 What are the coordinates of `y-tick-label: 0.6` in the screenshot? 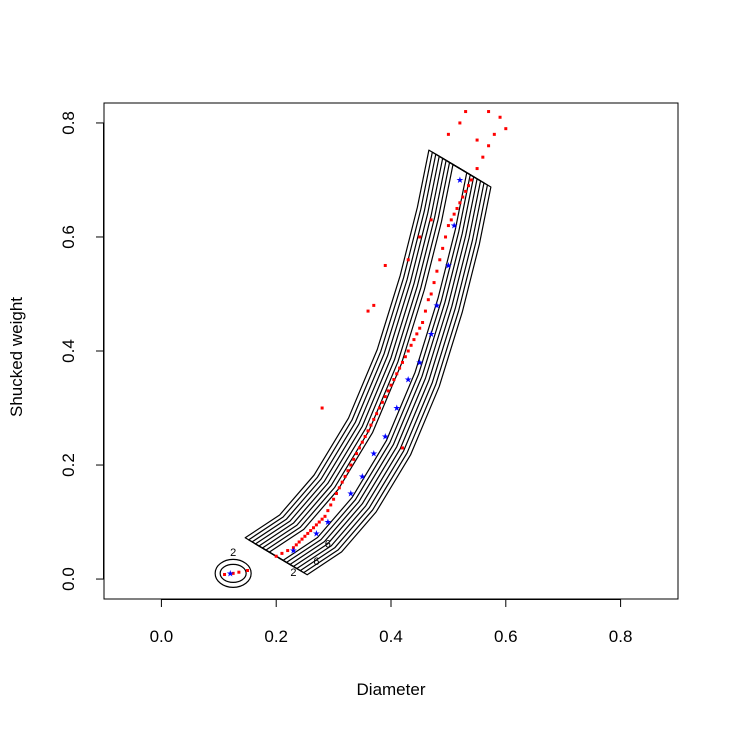 It's located at (68, 237).